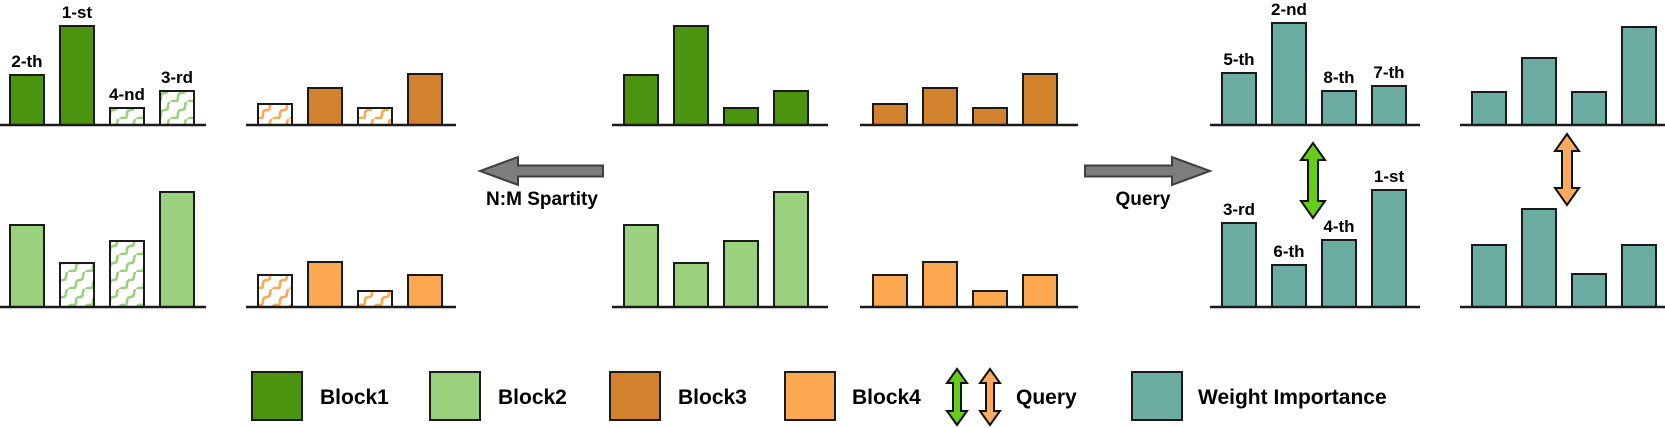 The image size is (1665, 428). I want to click on bar-group-block1-dense, so click(720, 76).